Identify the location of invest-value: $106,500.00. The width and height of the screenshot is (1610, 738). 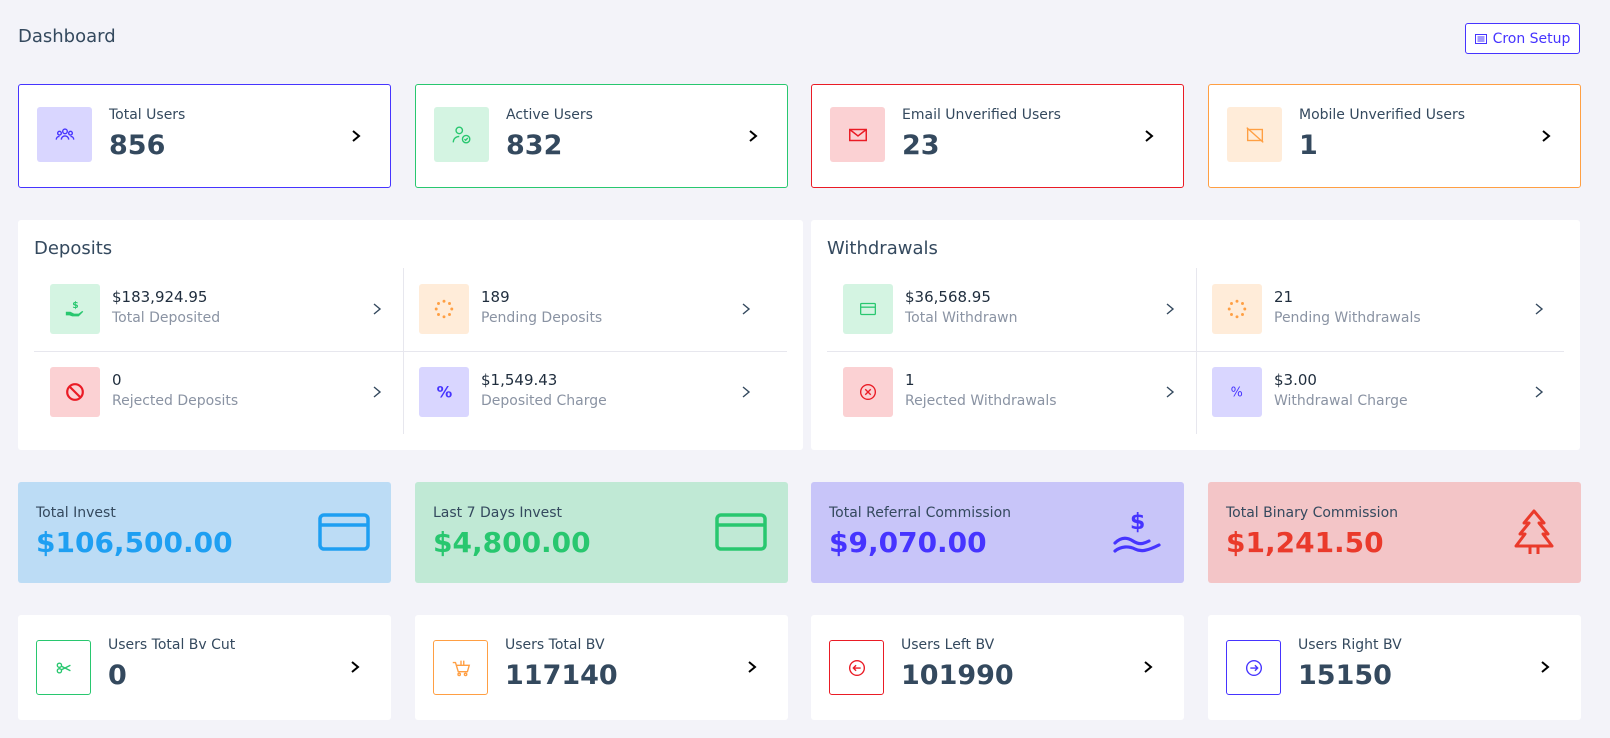
(134, 542).